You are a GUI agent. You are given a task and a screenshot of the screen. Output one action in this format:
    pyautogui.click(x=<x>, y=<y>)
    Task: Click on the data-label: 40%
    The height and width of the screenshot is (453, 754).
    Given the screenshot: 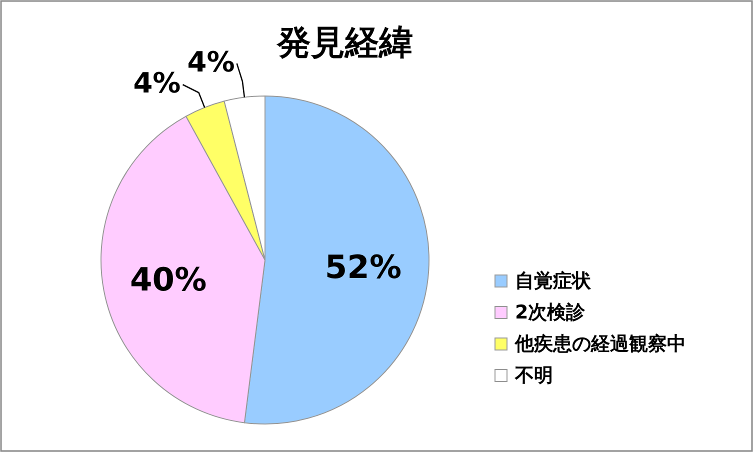 What is the action you would take?
    pyautogui.click(x=168, y=279)
    